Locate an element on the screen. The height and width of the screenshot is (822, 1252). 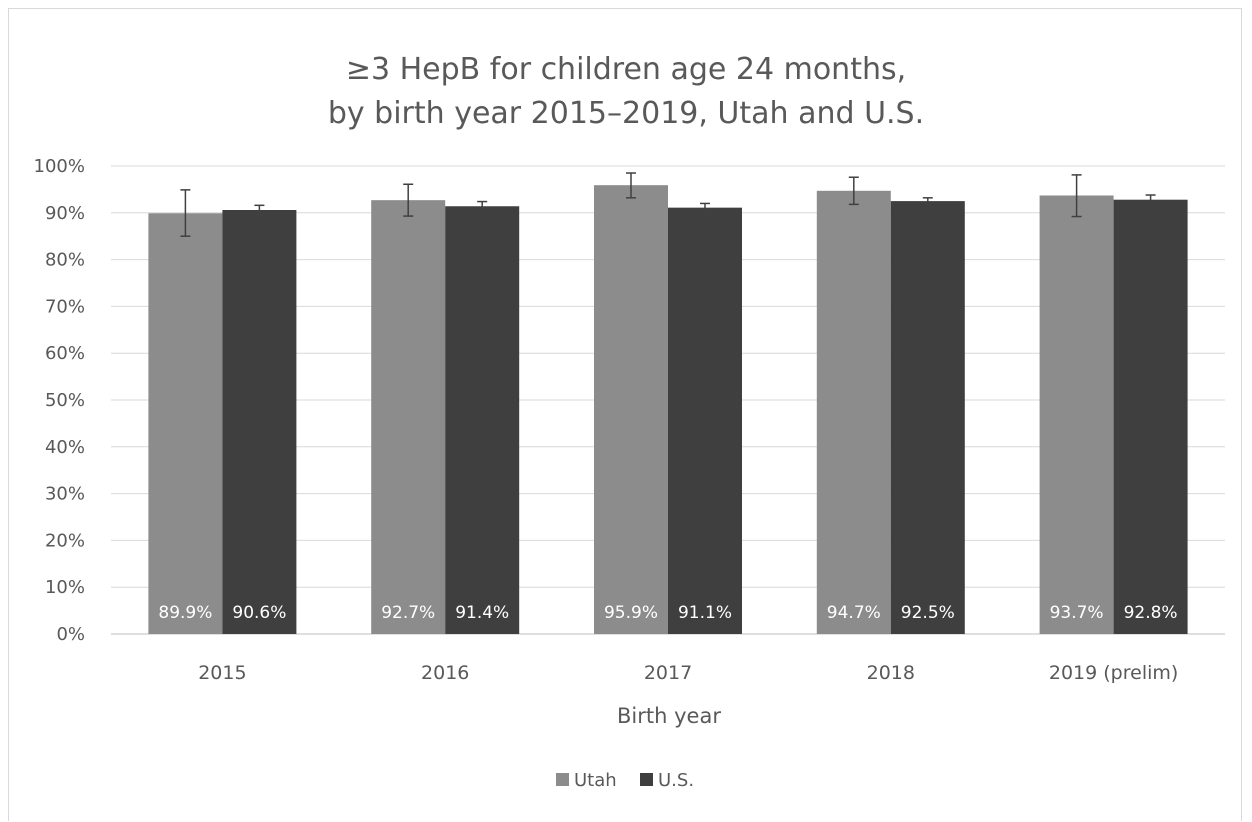
data-label: 90.6% is located at coordinates (259, 613).